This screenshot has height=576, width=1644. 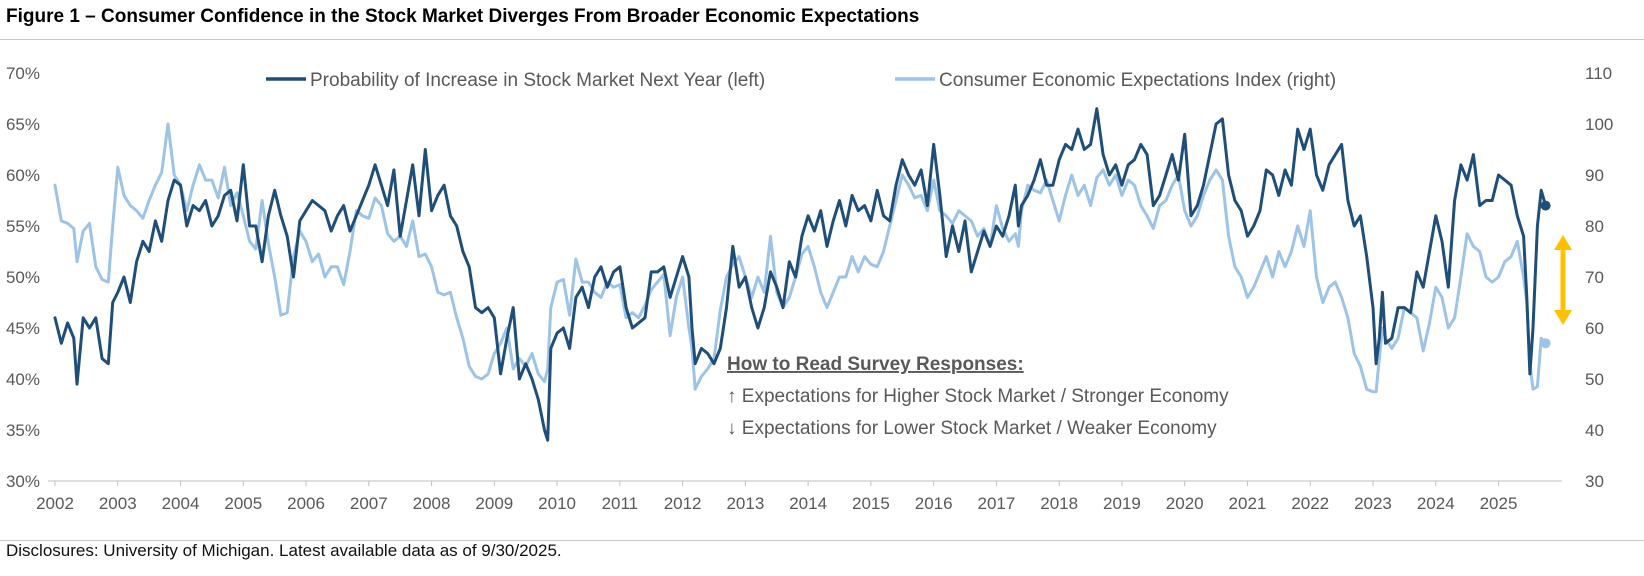 What do you see at coordinates (1310, 503) in the screenshot?
I see `x-tick-label: 2022` at bounding box center [1310, 503].